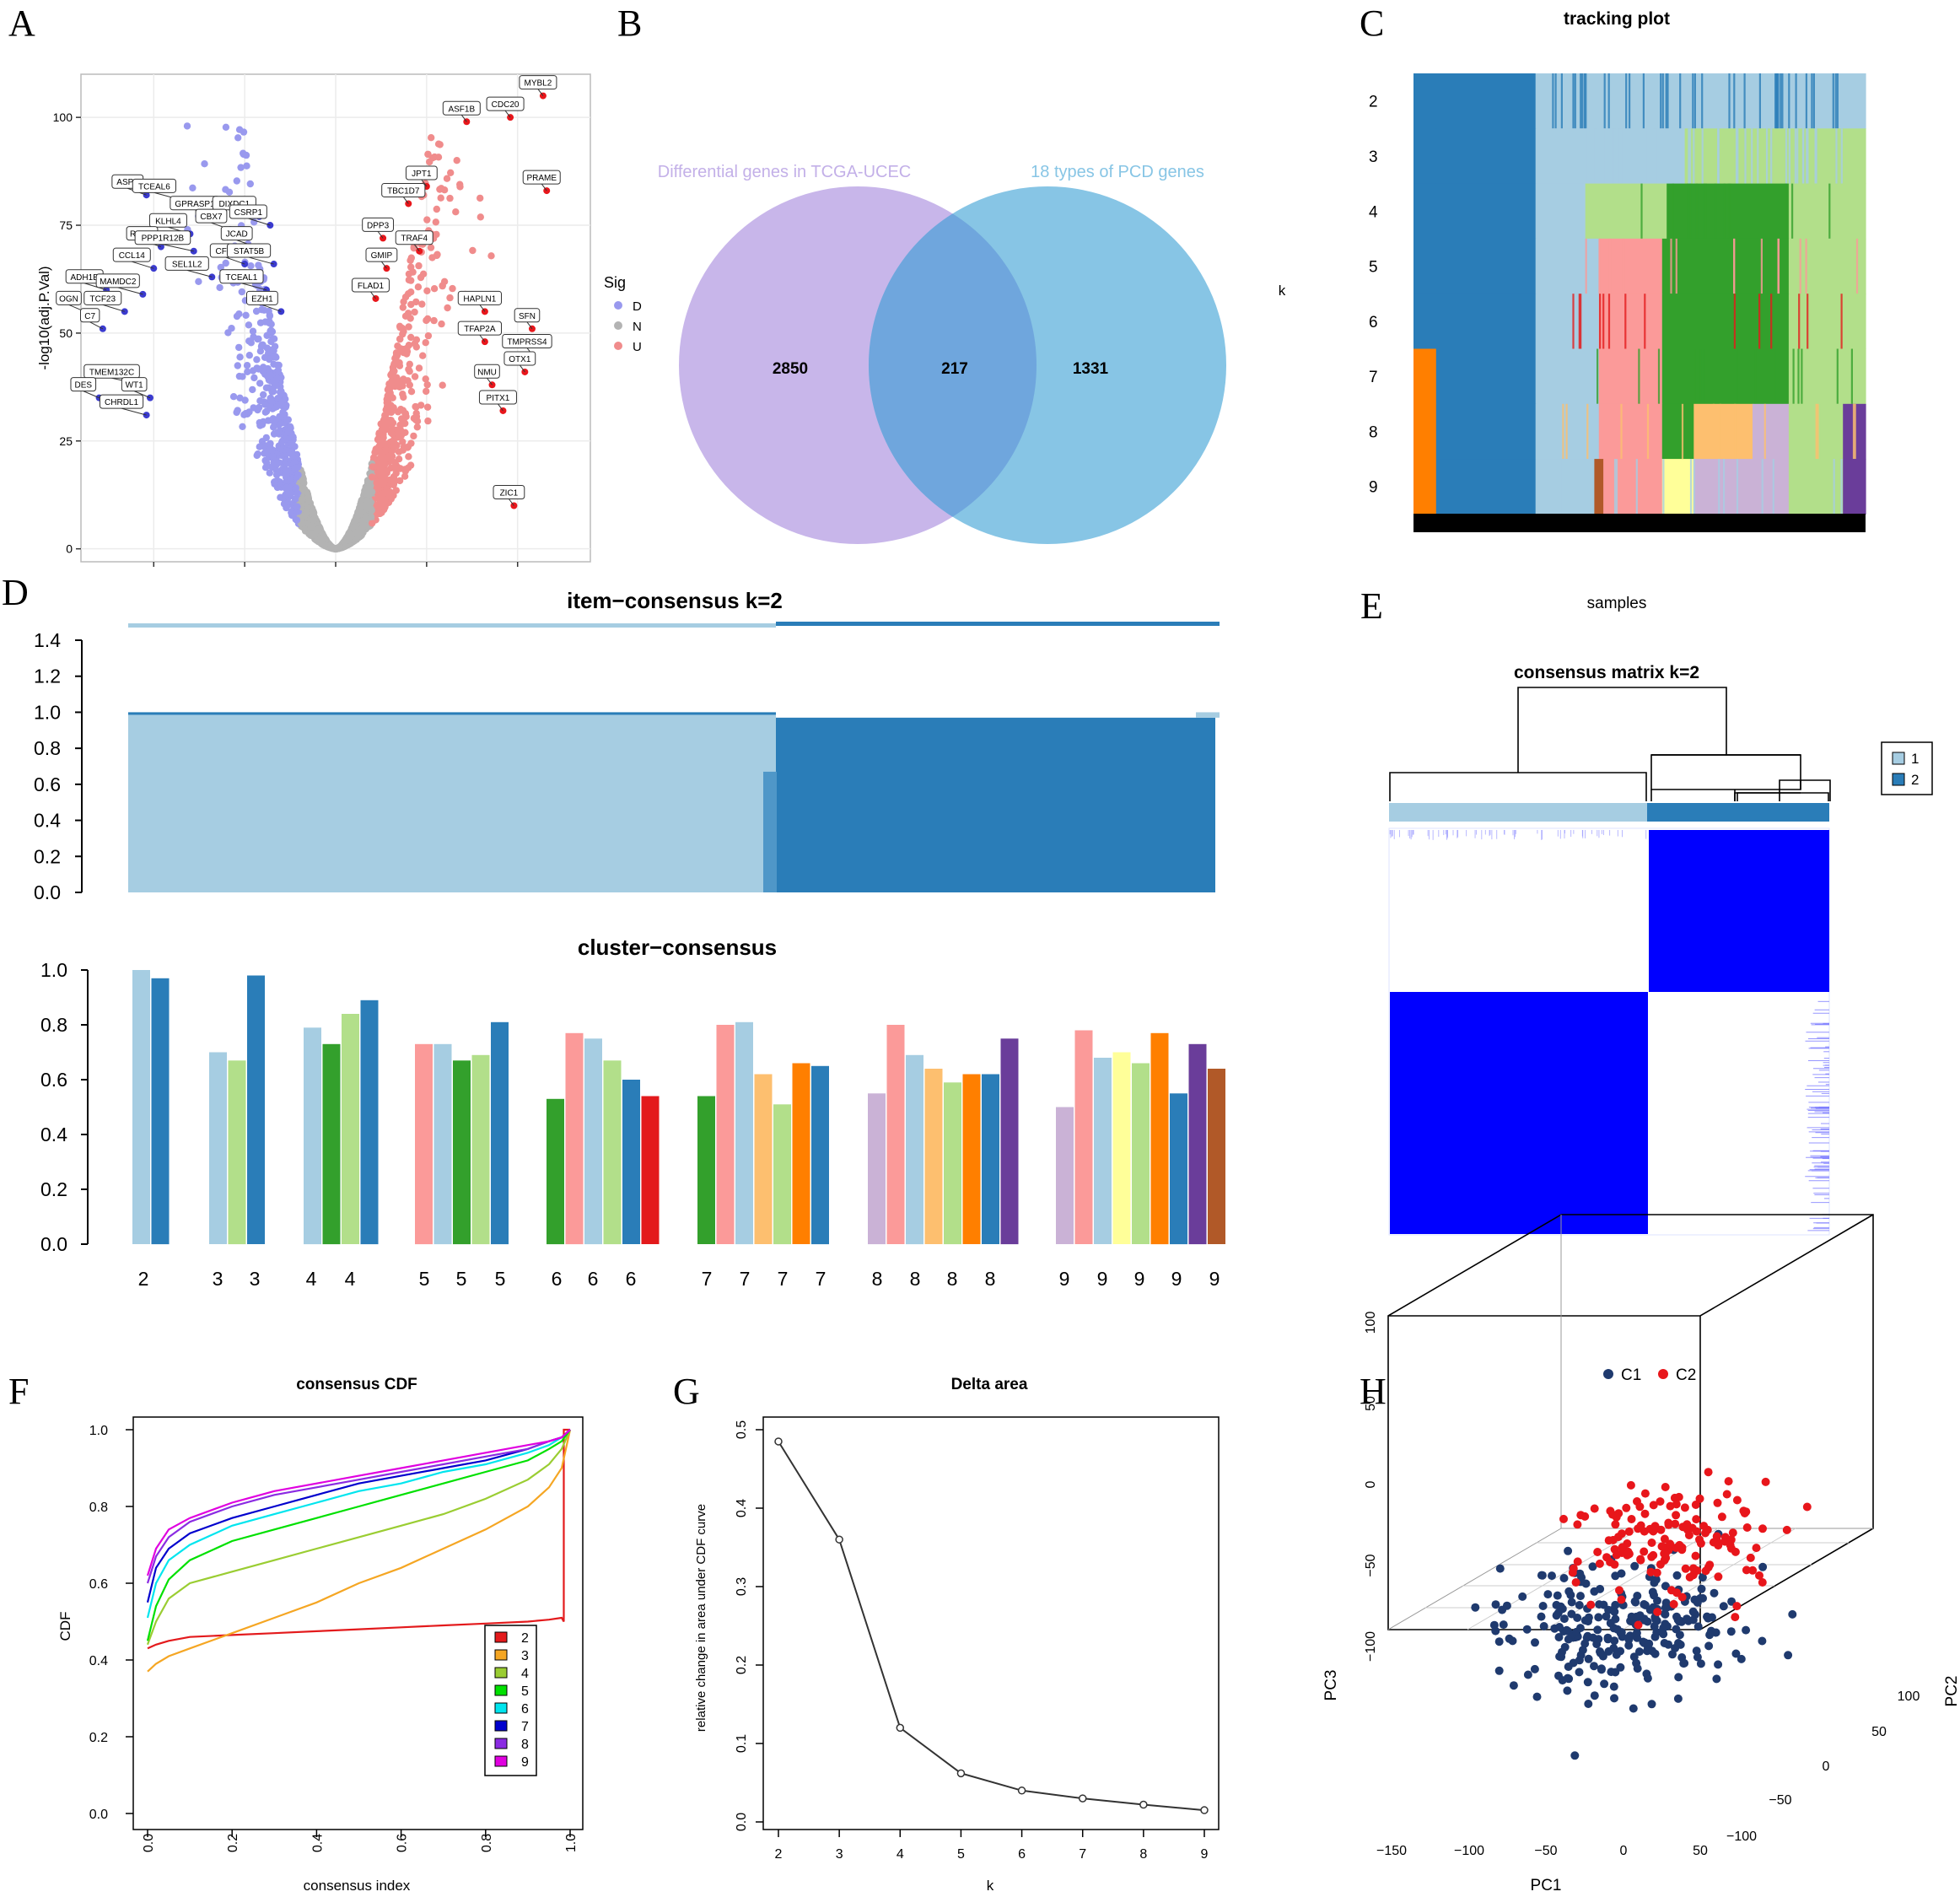  What do you see at coordinates (66, 225) in the screenshot?
I see `volcano-y-tick: 75` at bounding box center [66, 225].